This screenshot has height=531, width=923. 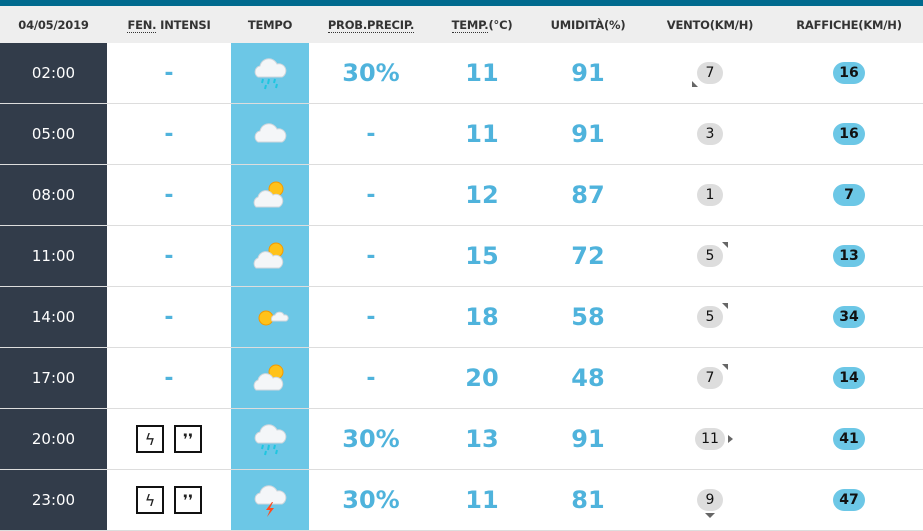 I want to click on header-date: 04/05/2019, so click(x=53, y=24).